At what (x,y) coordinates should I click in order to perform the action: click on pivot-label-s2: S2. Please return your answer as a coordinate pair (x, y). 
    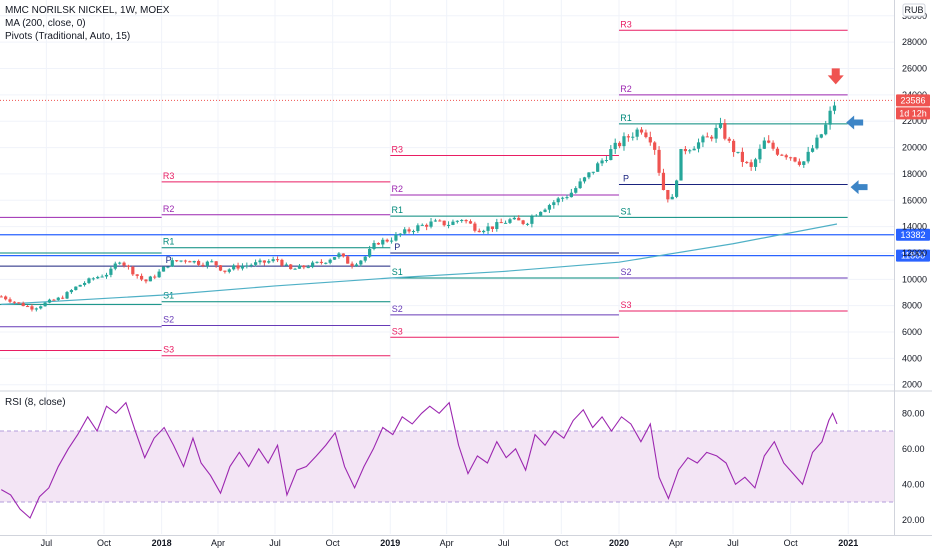
    Looking at the image, I should click on (168, 319).